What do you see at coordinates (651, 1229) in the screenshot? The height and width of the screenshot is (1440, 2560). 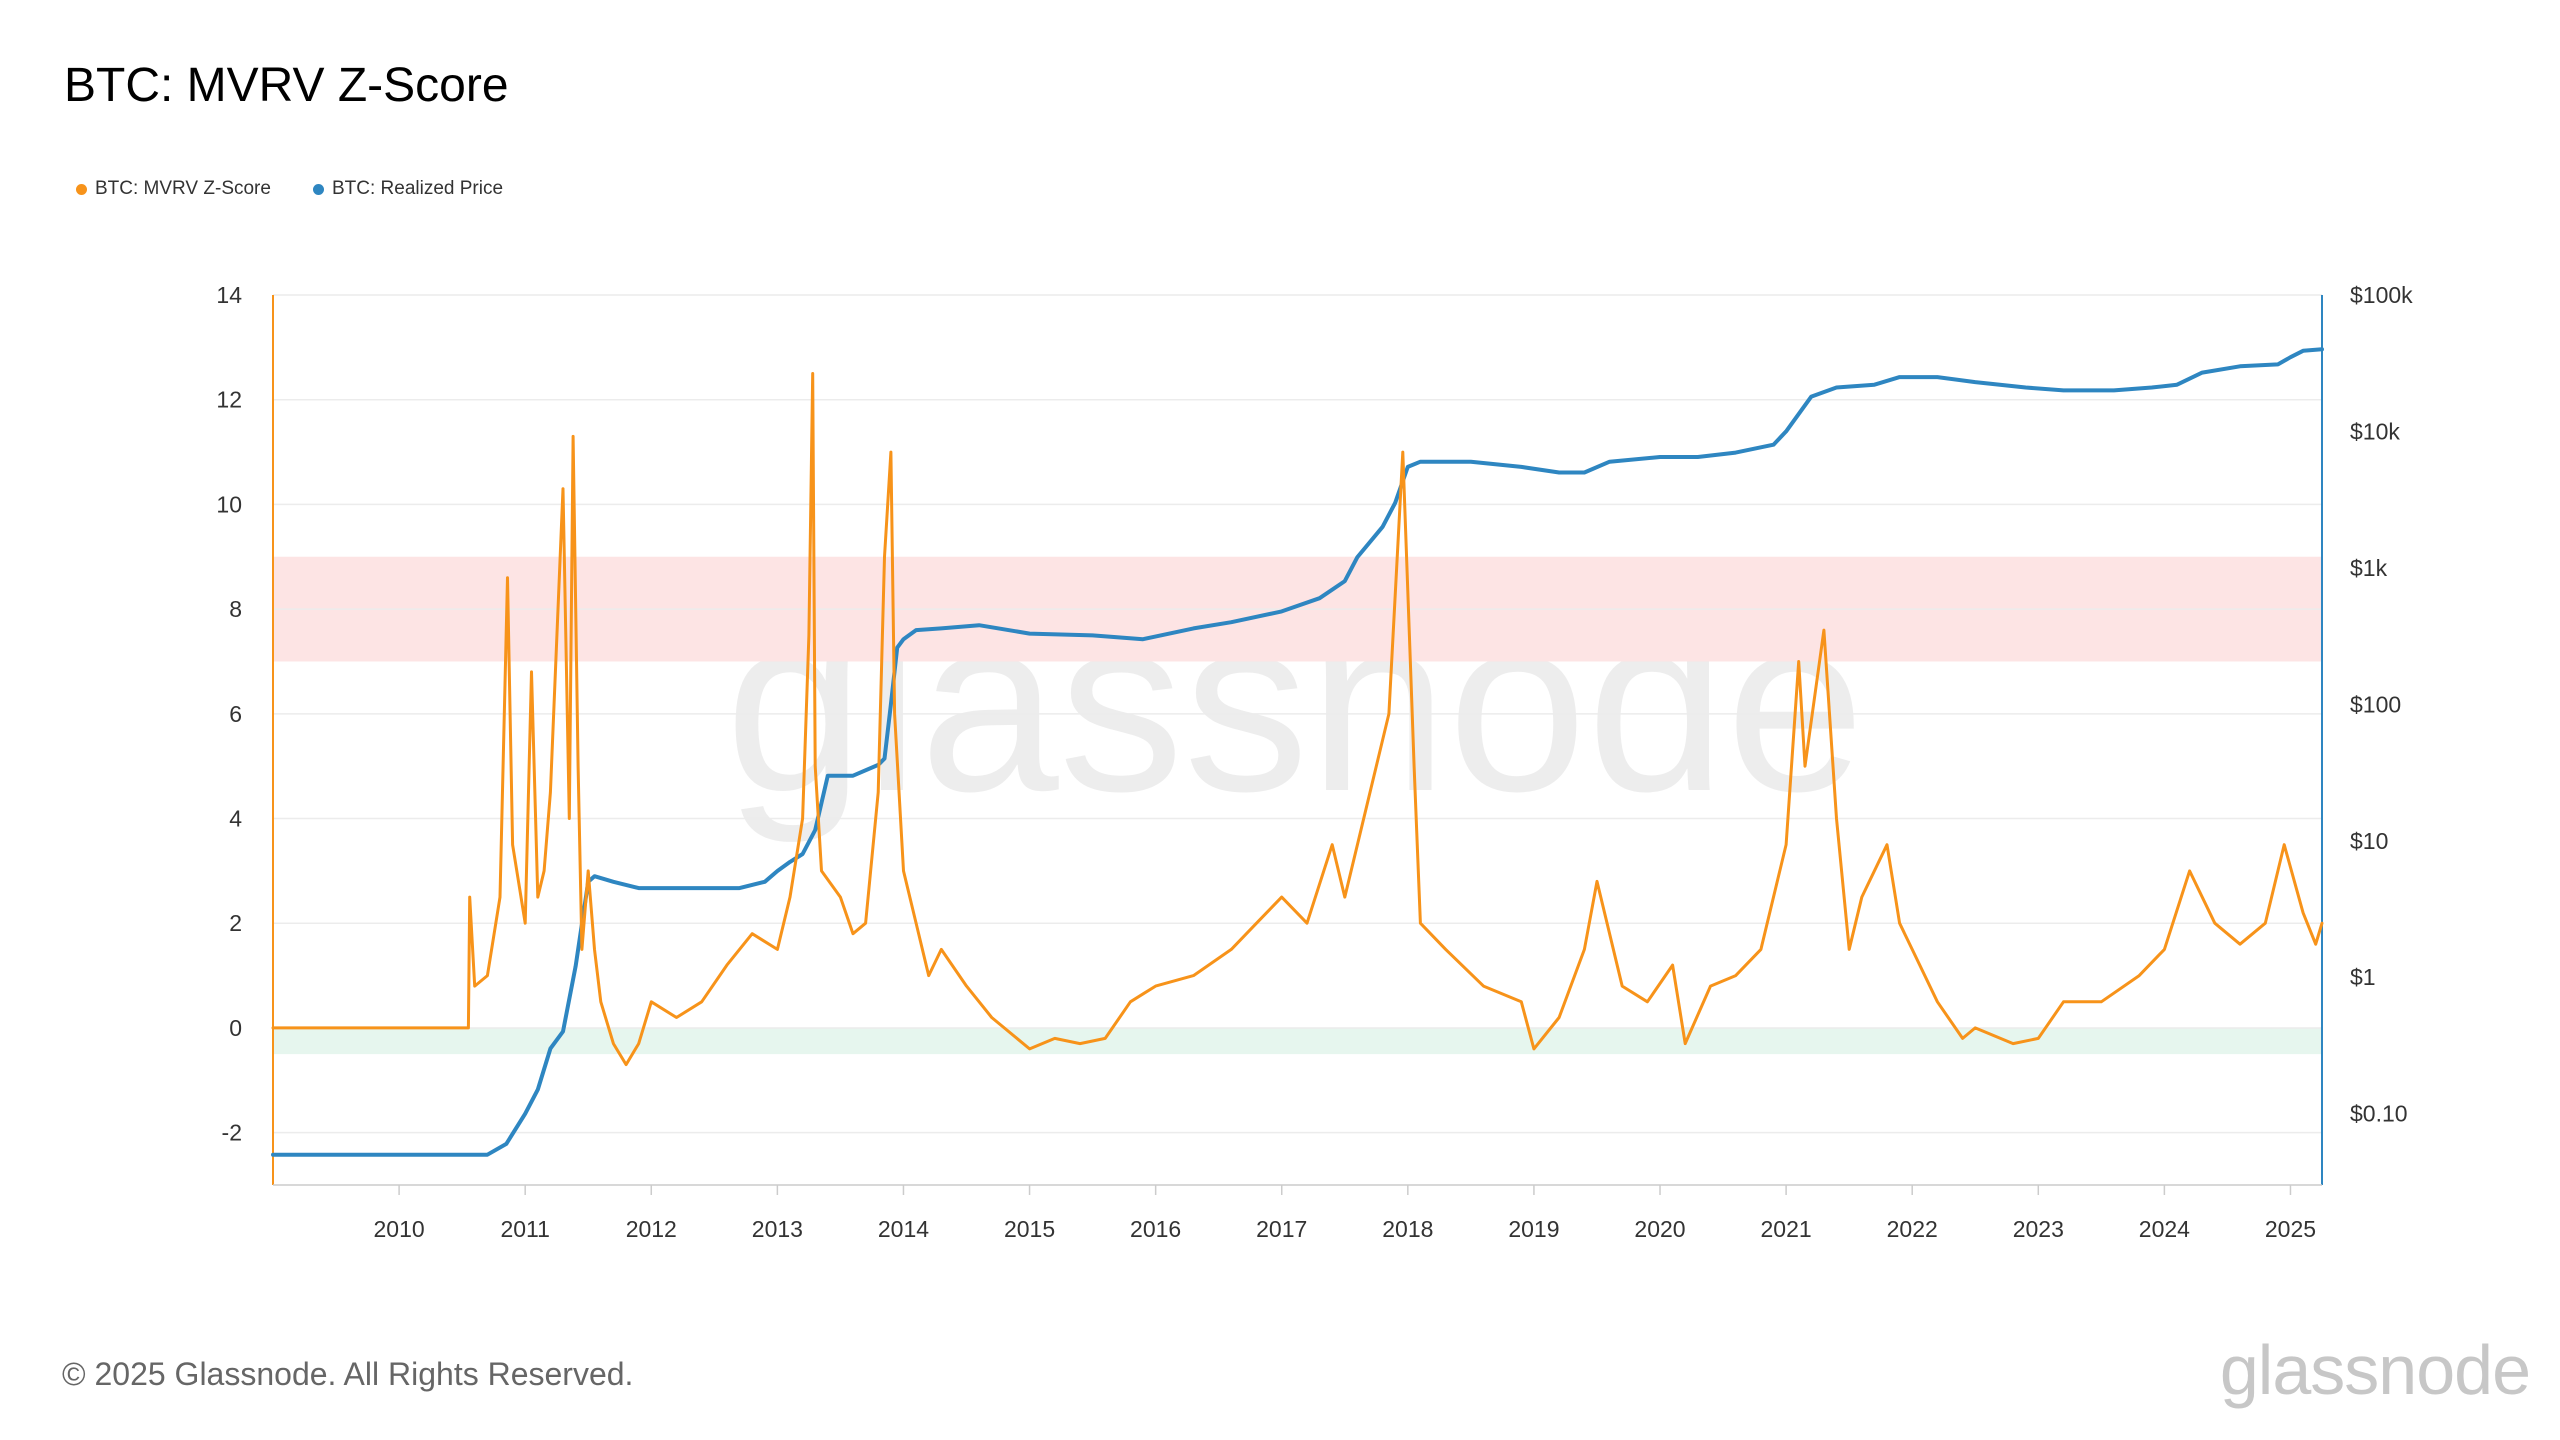 I see `x-tick-label: 2012` at bounding box center [651, 1229].